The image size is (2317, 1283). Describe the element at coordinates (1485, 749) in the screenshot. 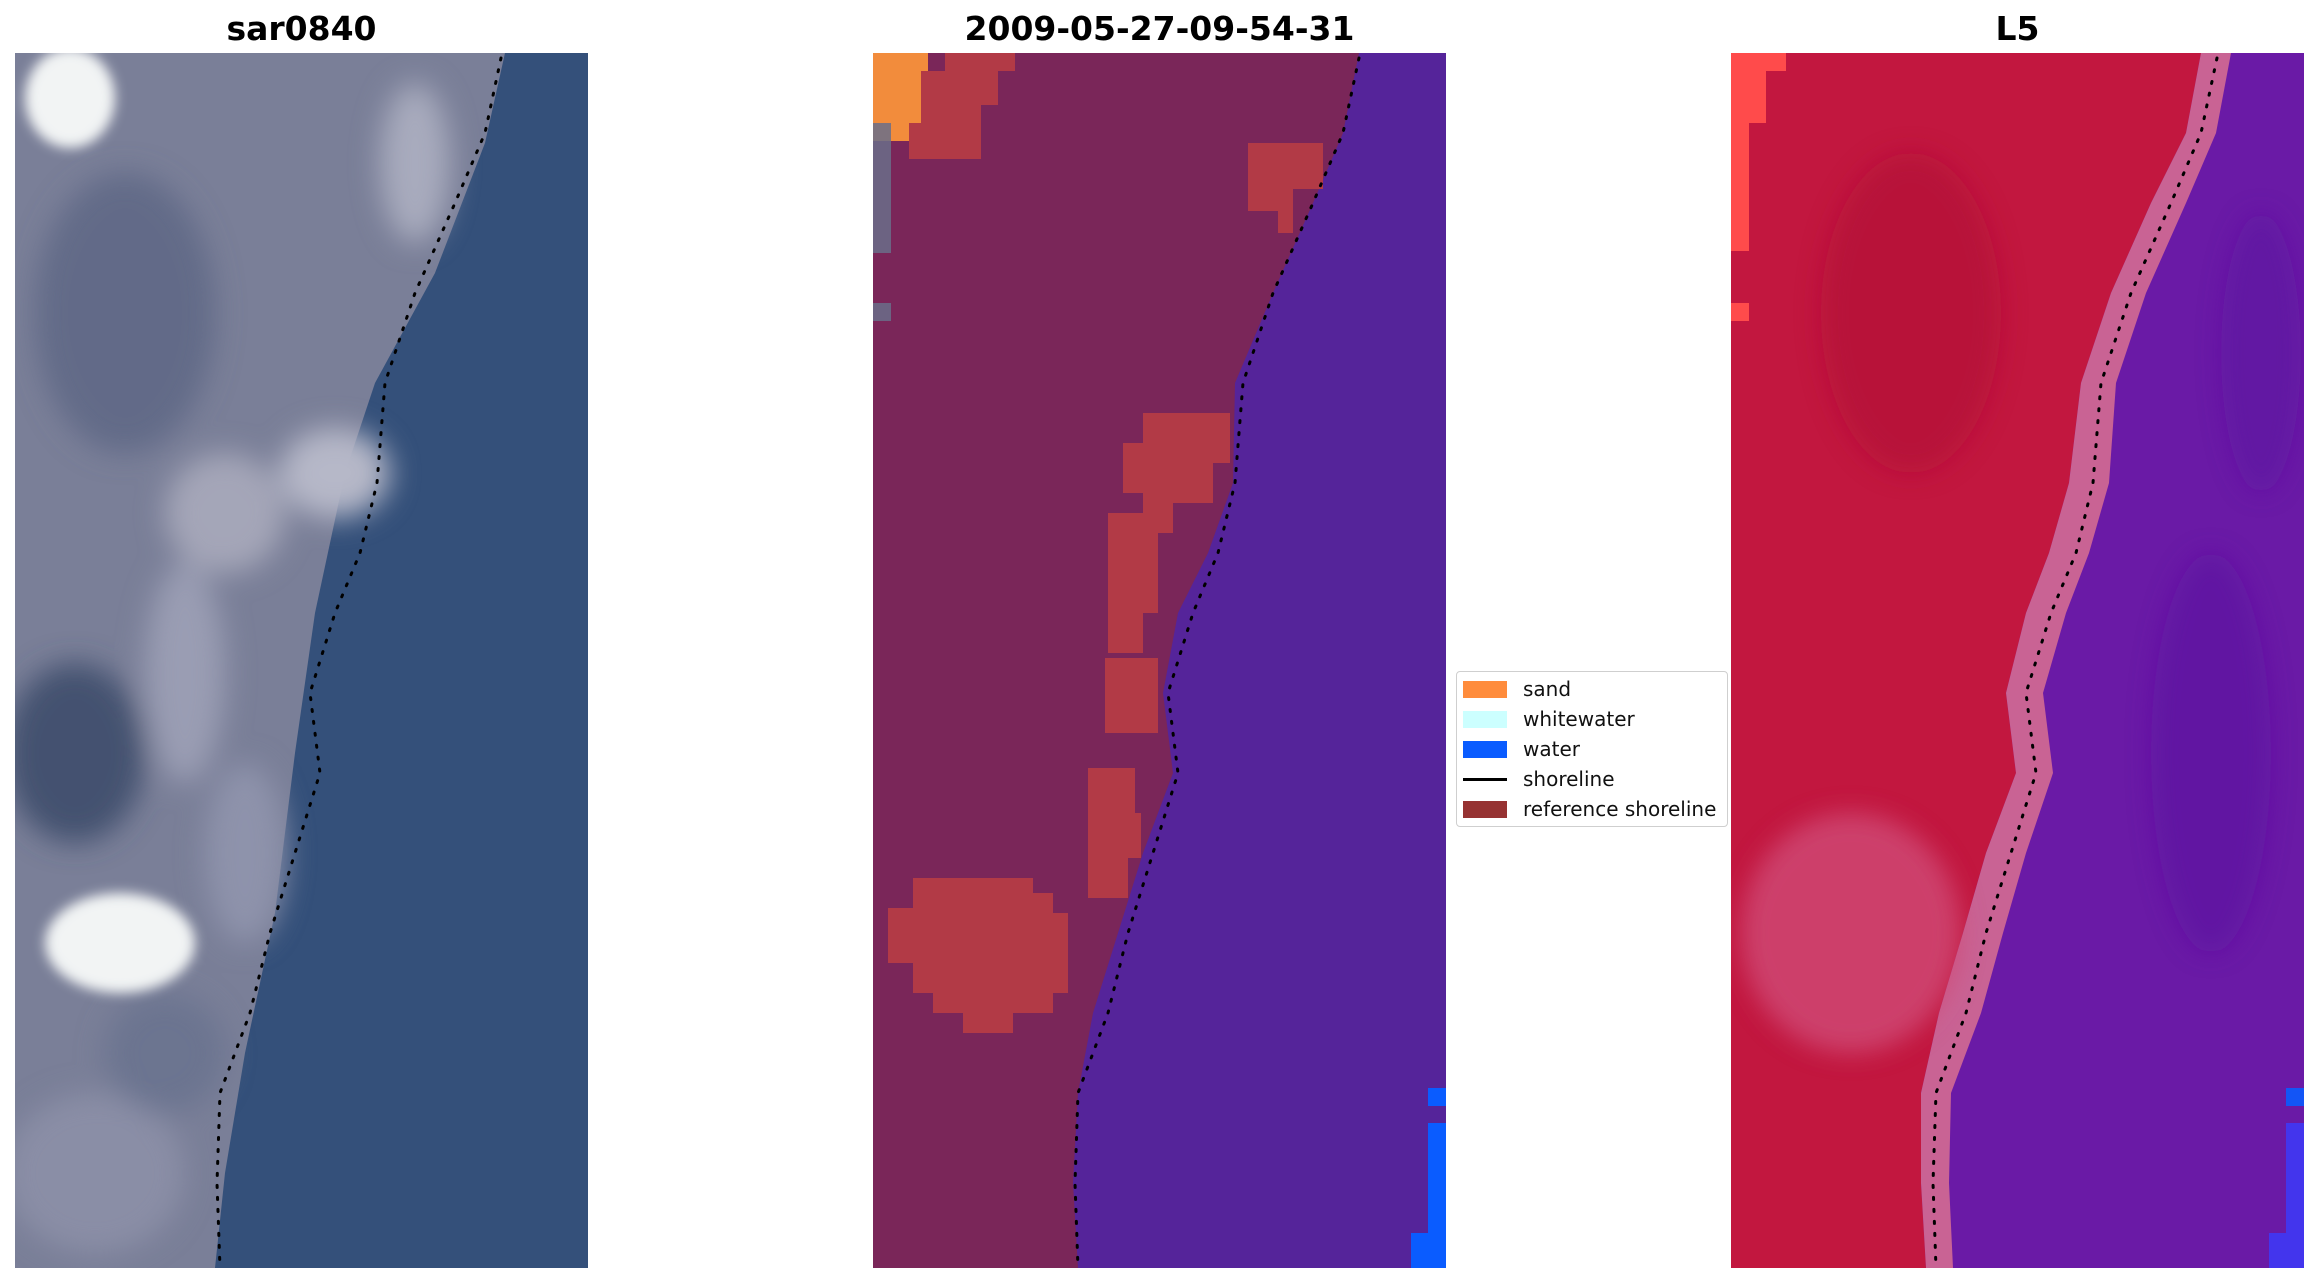

I see `water-swatch` at that location.